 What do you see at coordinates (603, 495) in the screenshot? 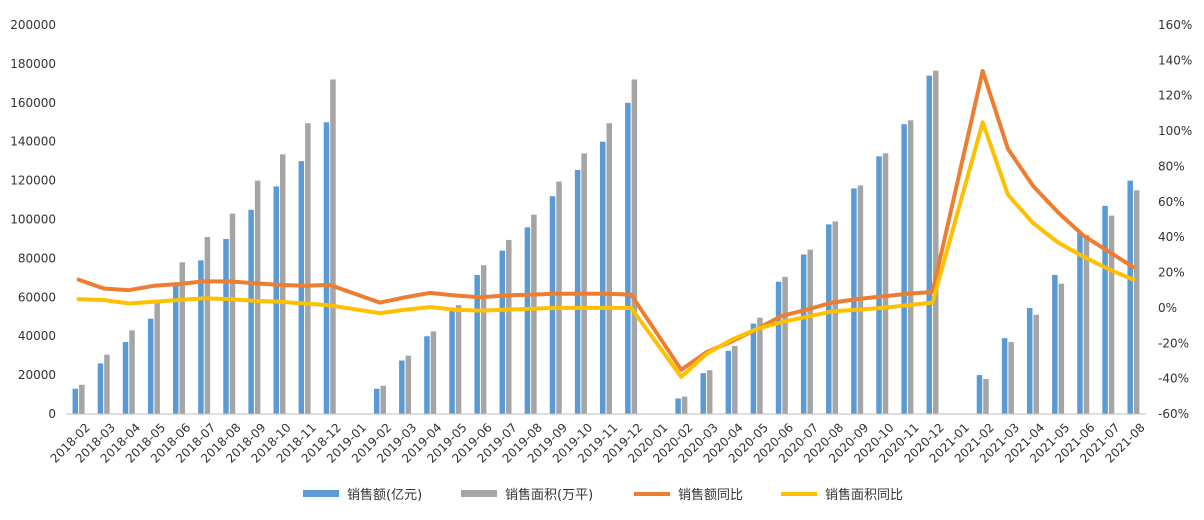
I see `legend: 销售额(亿元) 销售面积(万平) 销售额同比 销售面积同比` at bounding box center [603, 495].